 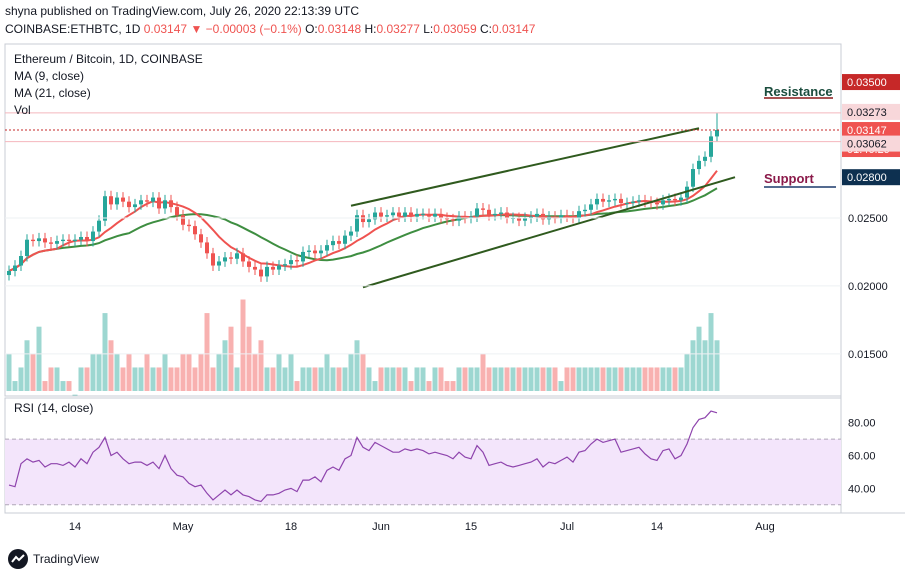 I want to click on low-label: L:, so click(x=428, y=29).